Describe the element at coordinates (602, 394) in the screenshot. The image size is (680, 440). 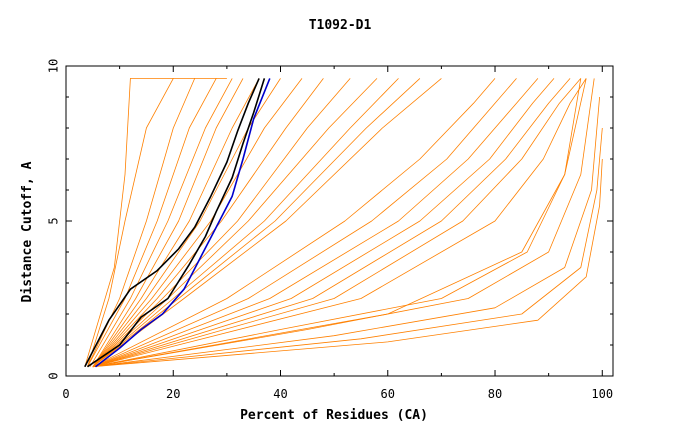
I see `x-tick-label: 100` at that location.